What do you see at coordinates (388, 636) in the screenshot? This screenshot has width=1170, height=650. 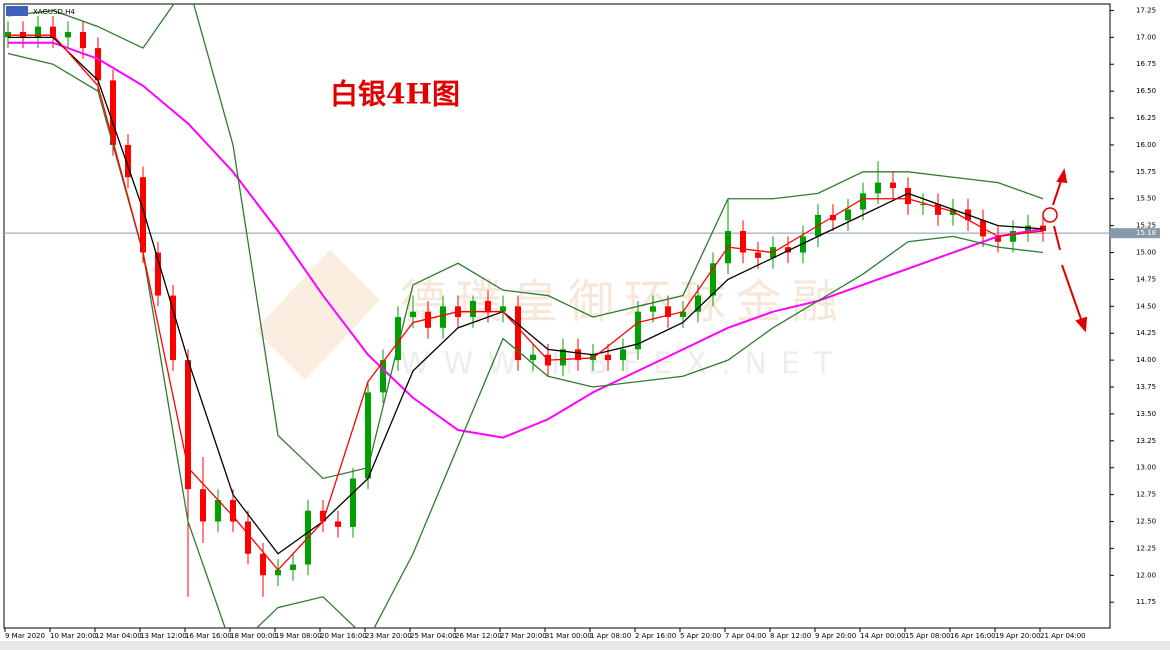 I see `x-tick-label: 23 Mar 20:00` at bounding box center [388, 636].